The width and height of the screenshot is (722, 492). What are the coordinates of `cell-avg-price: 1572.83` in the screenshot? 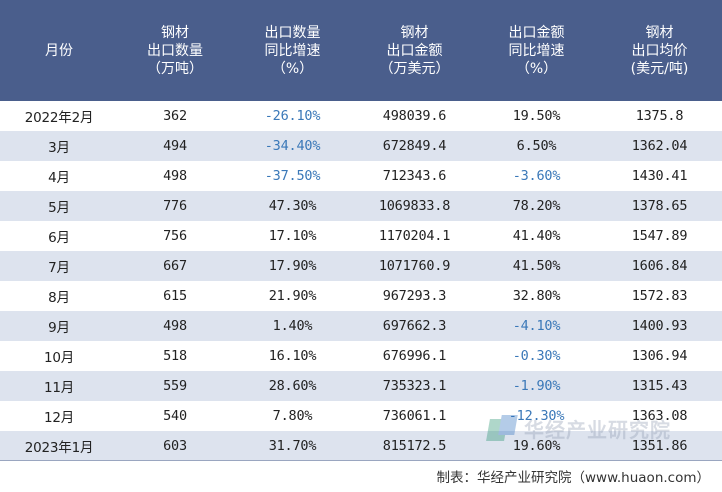 It's located at (659, 296).